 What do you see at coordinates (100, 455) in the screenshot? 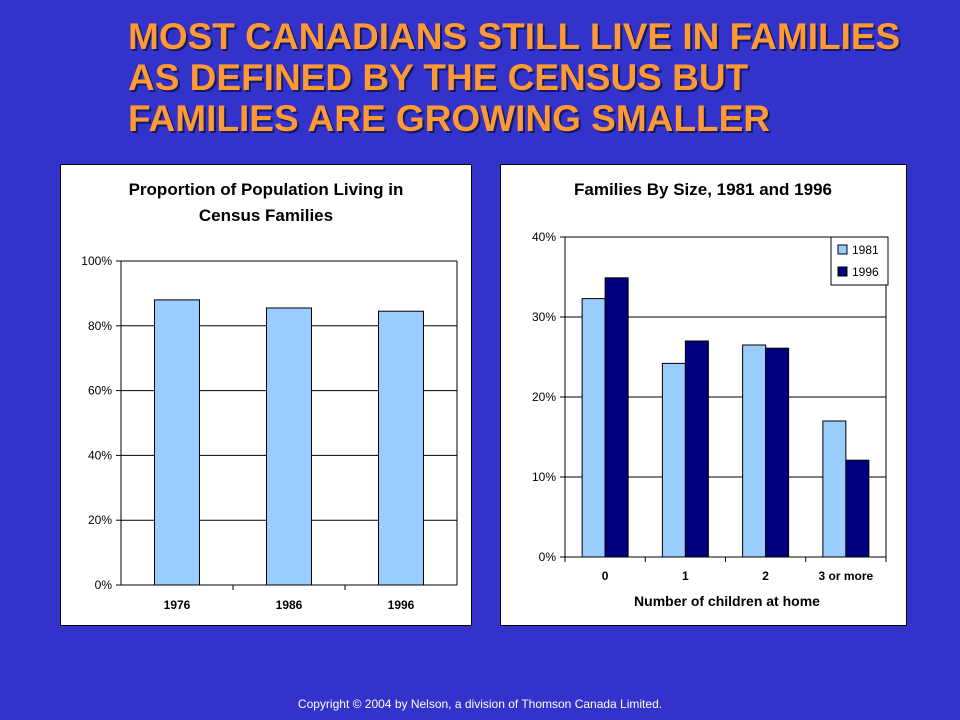
I see `chart1-ytick-label: 40%` at bounding box center [100, 455].